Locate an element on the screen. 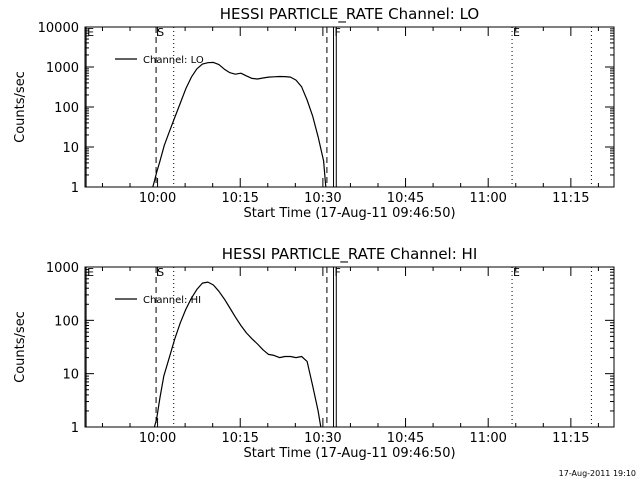  chart-title: HESSI PARTICLE_RATE Channel: HI is located at coordinates (350, 254).